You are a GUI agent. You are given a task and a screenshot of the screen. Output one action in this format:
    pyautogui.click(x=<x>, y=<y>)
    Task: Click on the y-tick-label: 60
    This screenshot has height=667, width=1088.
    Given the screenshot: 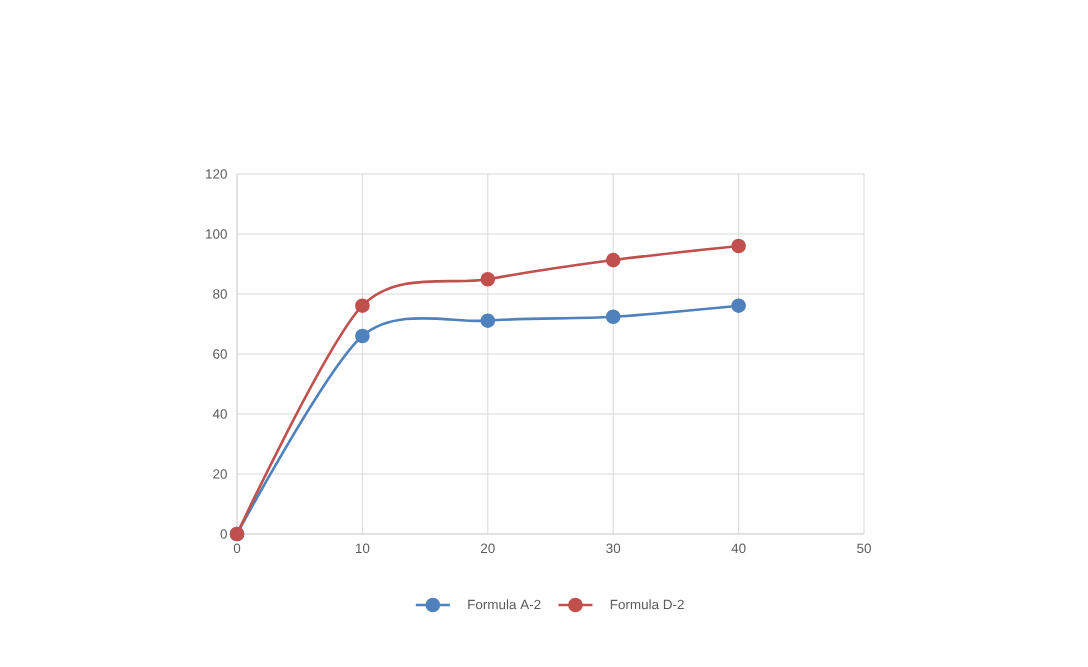 What is the action you would take?
    pyautogui.click(x=220, y=354)
    